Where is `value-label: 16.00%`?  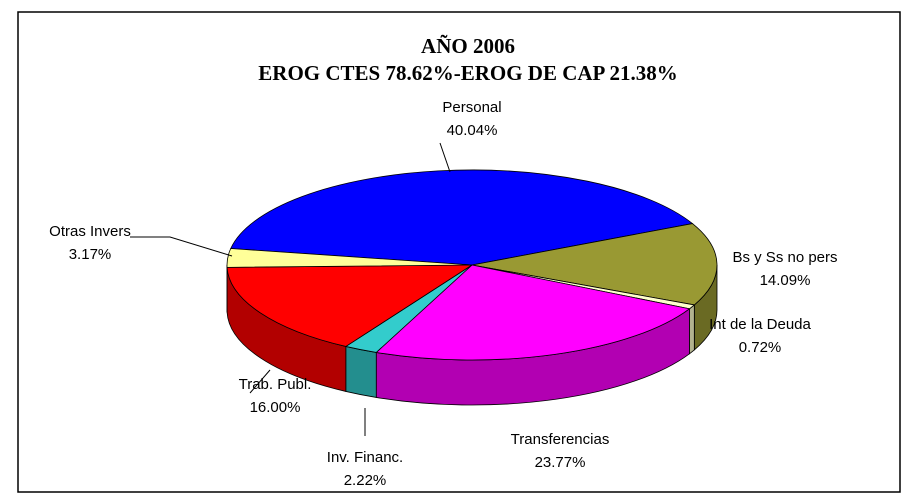 value-label: 16.00% is located at coordinates (275, 407).